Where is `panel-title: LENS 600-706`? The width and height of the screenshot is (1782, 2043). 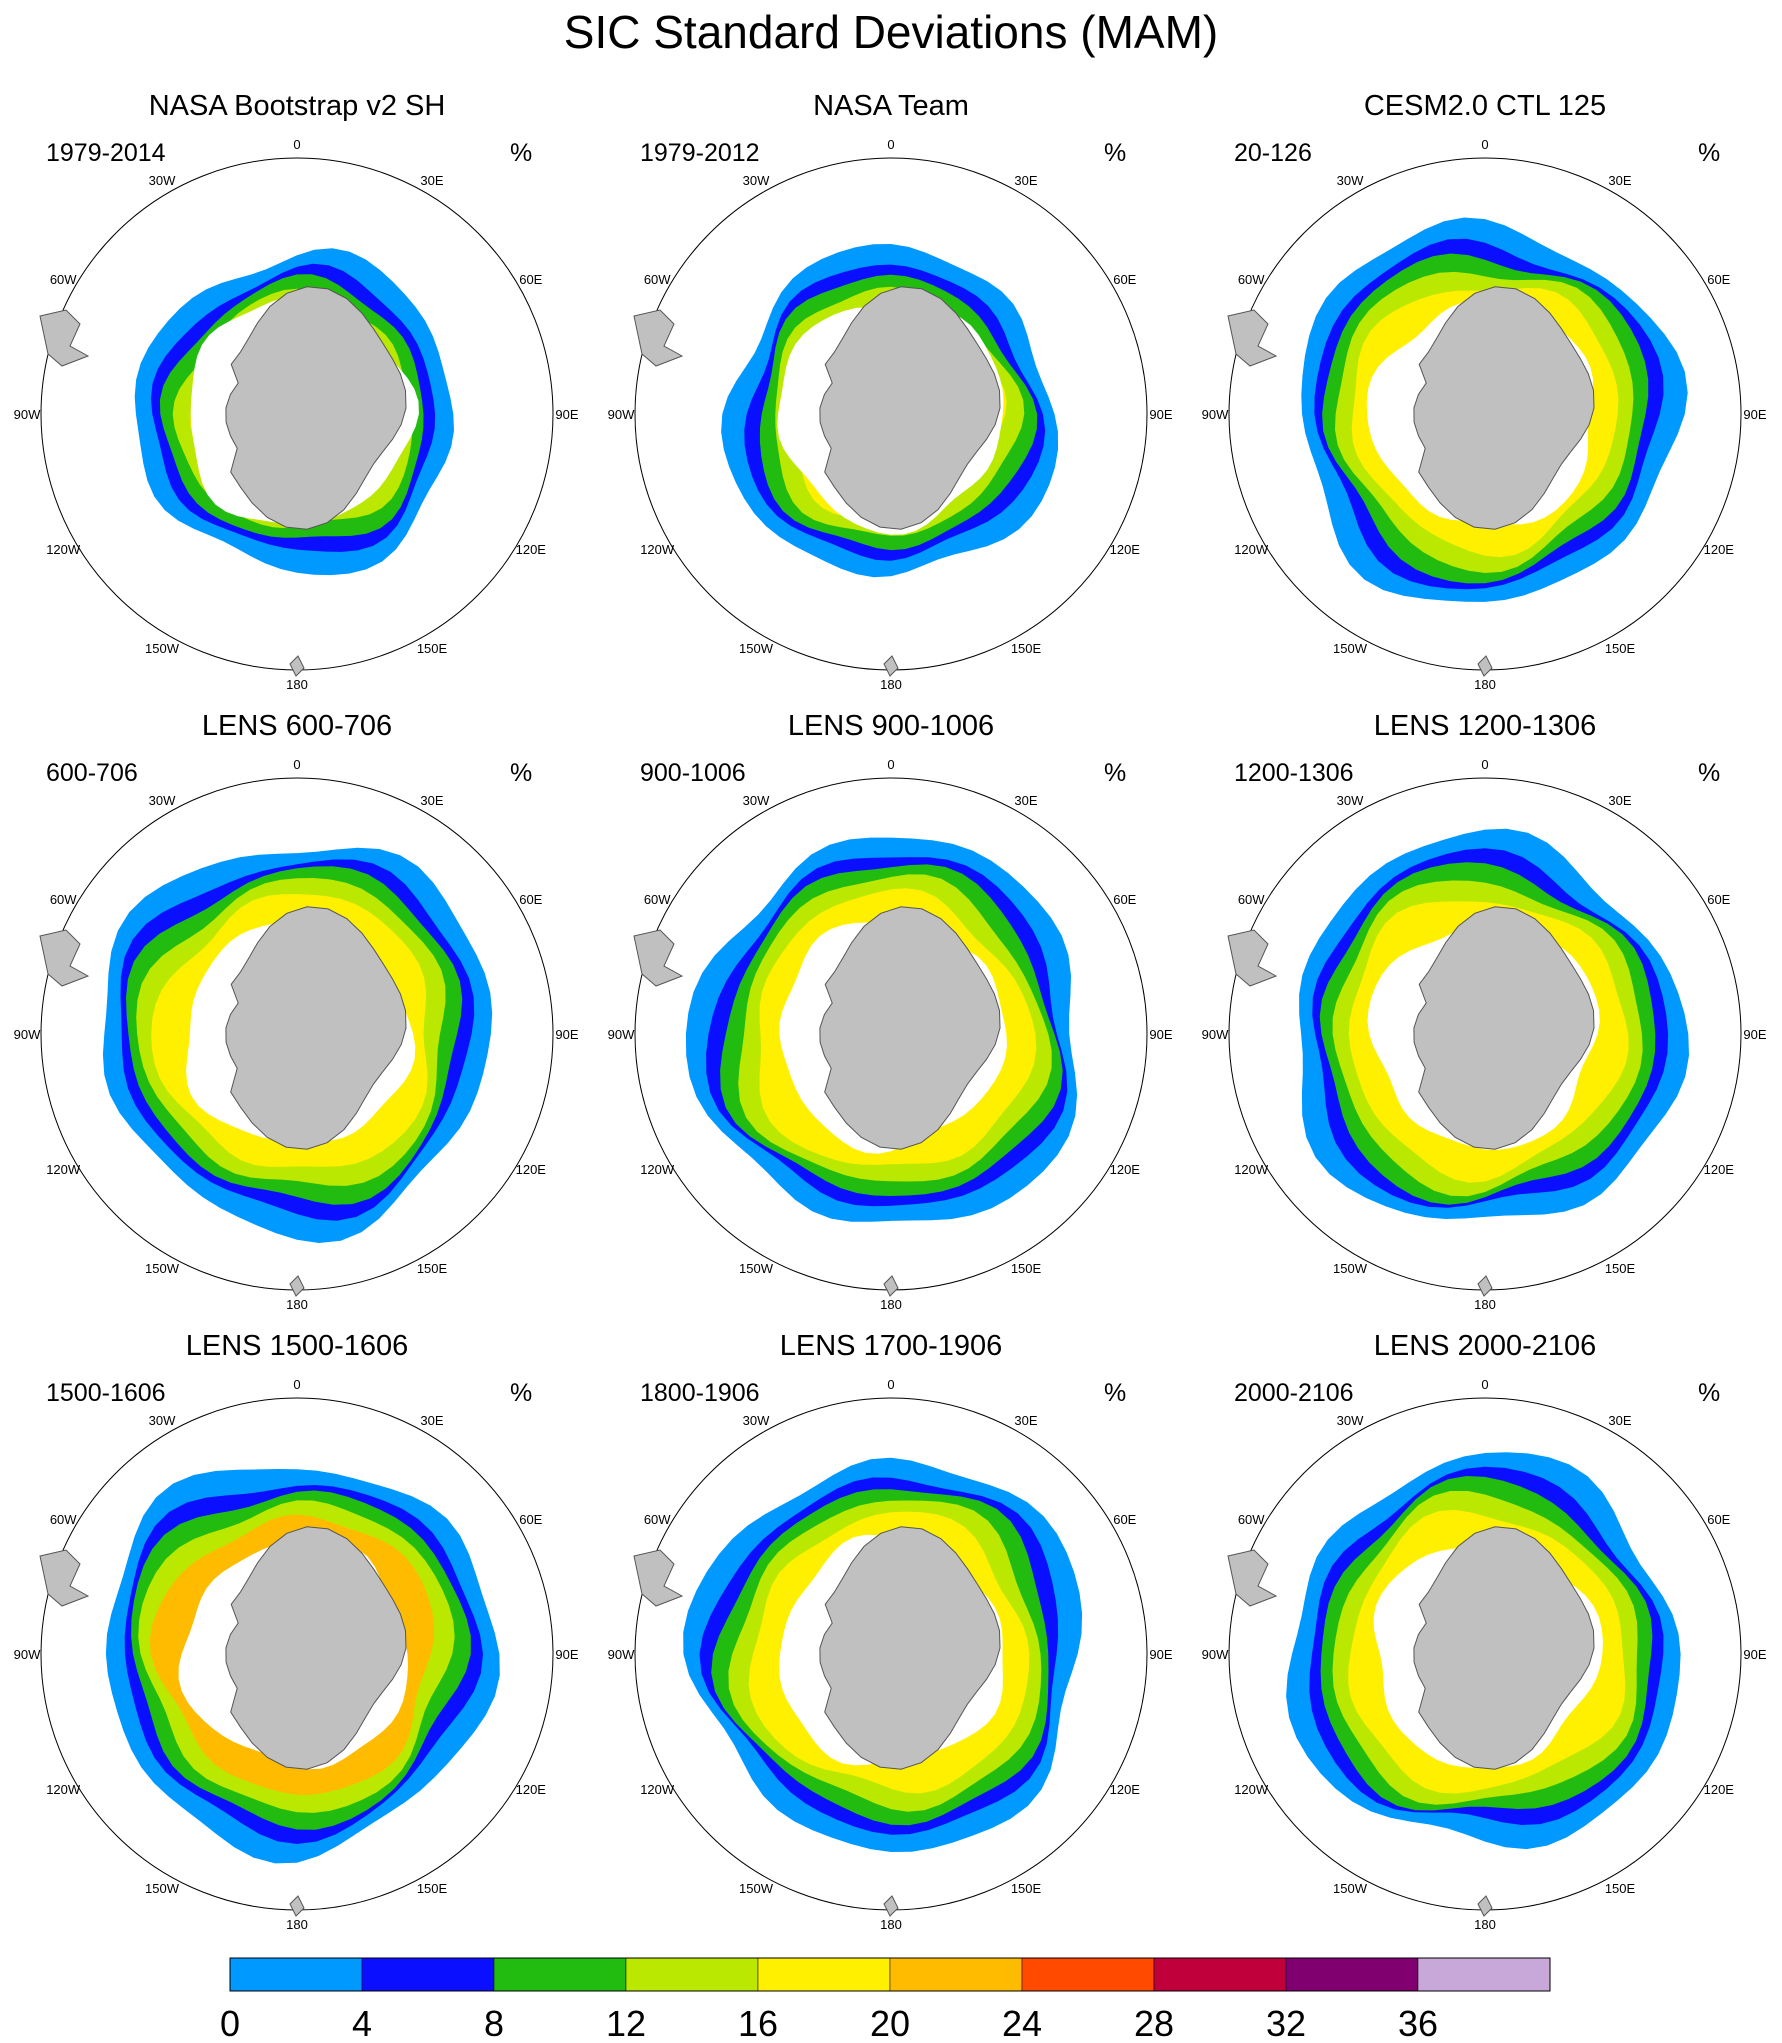 panel-title: LENS 600-706 is located at coordinates (297, 726).